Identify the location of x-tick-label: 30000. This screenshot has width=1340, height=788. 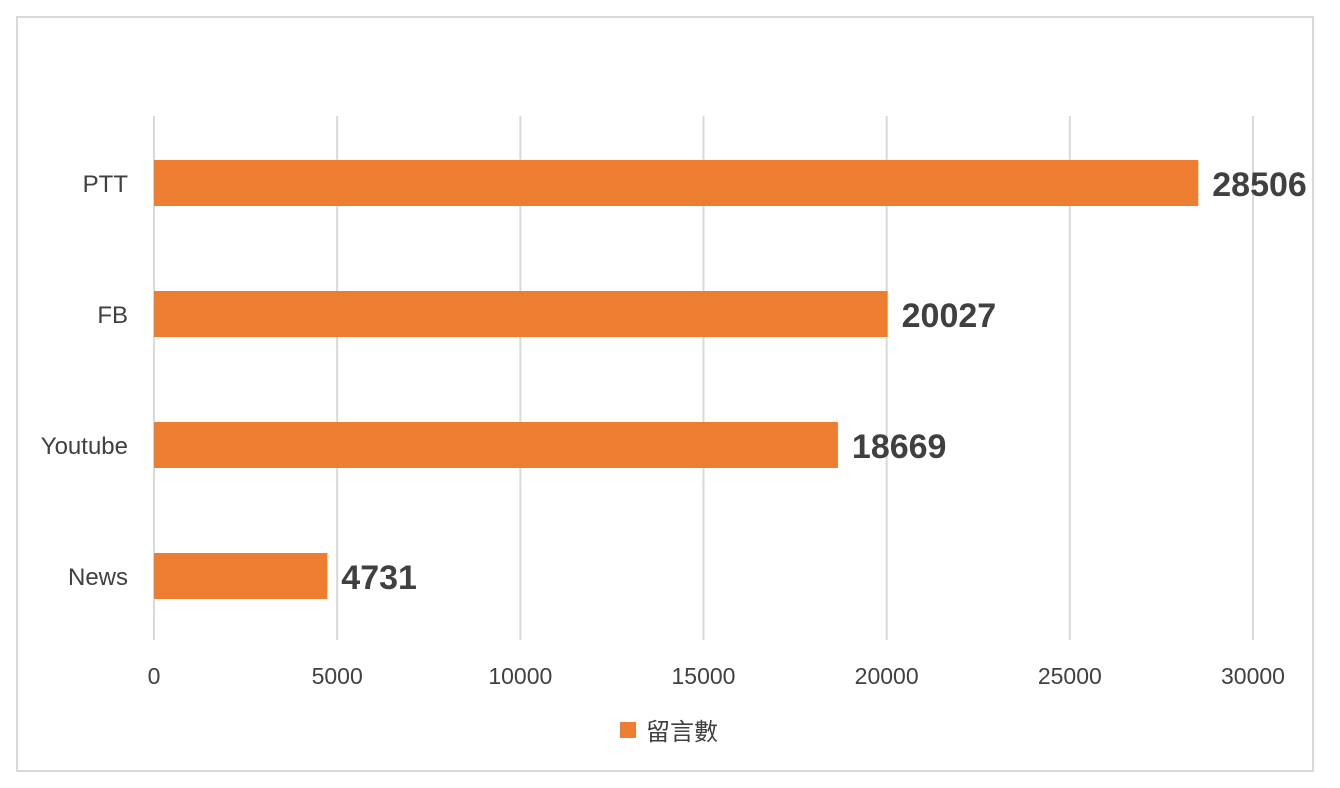
(1253, 676).